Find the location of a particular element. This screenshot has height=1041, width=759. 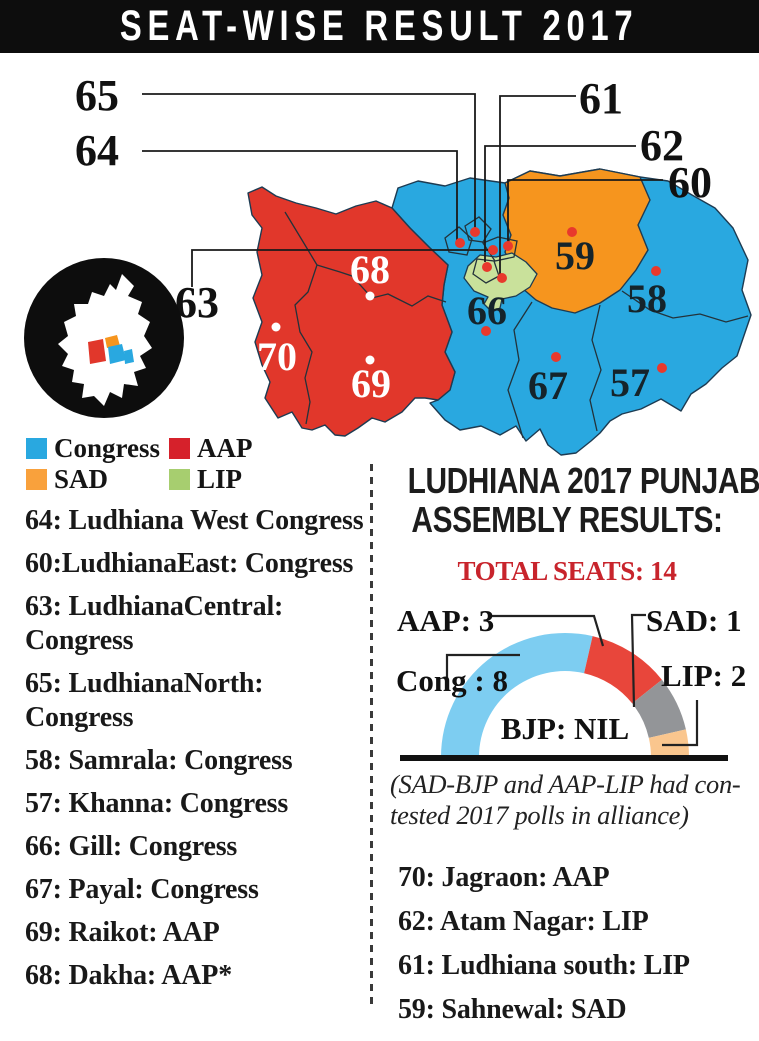

page-title: SEAT-WISE RESULT 2017 is located at coordinates (379, 26).